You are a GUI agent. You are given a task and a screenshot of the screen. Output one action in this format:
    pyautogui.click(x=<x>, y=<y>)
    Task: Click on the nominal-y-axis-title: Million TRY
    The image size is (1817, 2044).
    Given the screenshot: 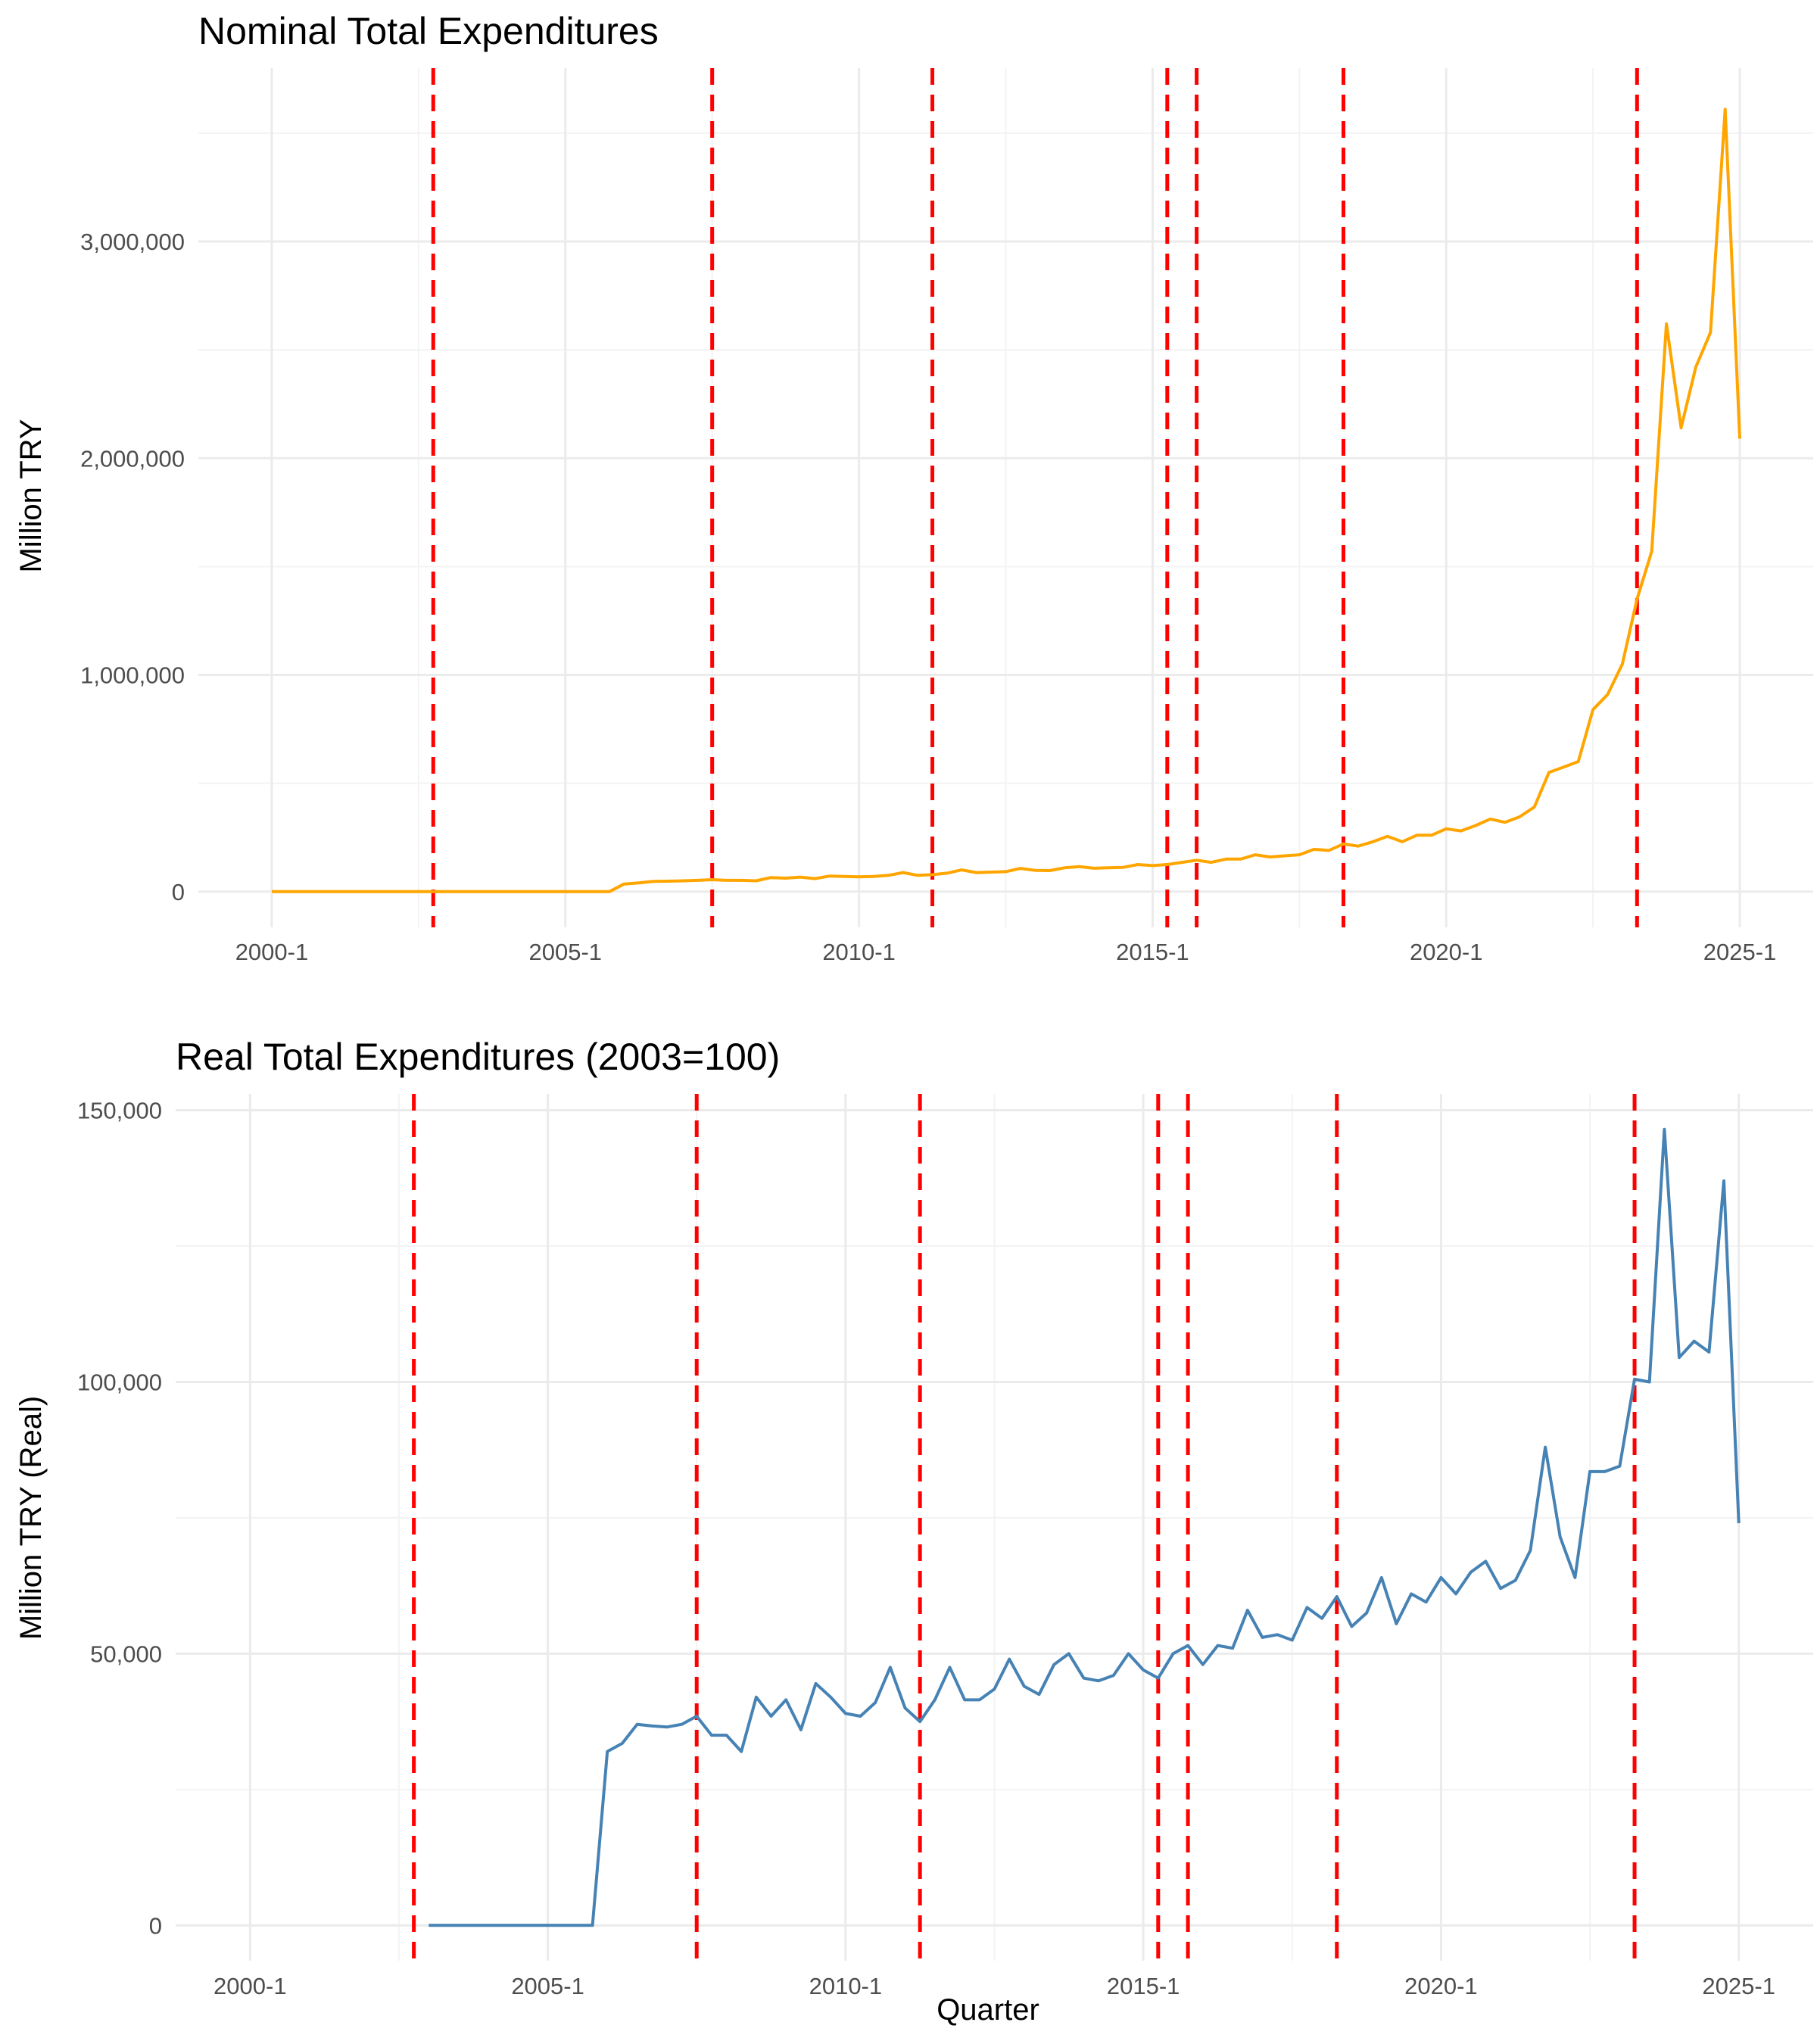 What is the action you would take?
    pyautogui.click(x=31, y=495)
    